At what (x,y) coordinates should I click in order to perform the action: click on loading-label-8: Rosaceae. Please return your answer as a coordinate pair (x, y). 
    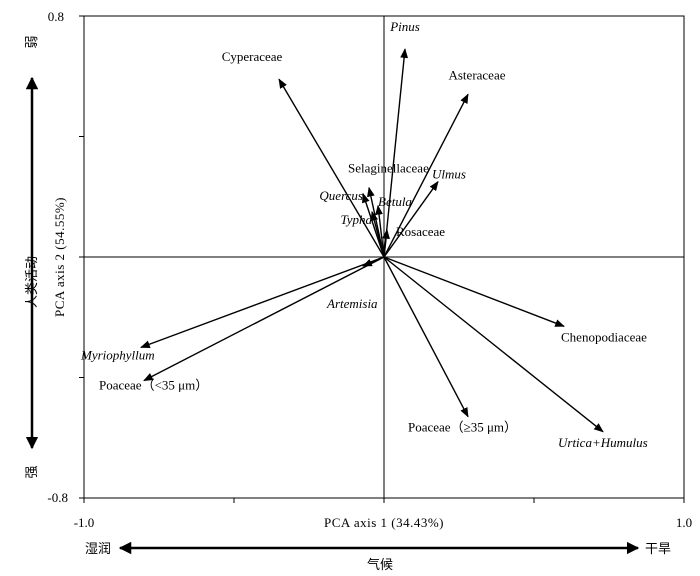
    Looking at the image, I should click on (420, 231).